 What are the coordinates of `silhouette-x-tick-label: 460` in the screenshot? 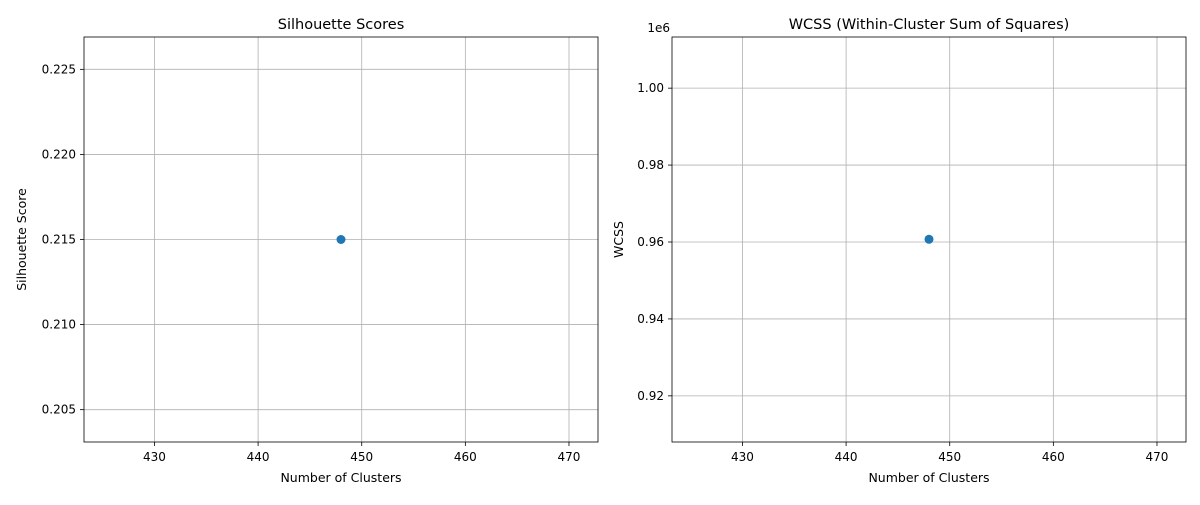 It's located at (465, 457).